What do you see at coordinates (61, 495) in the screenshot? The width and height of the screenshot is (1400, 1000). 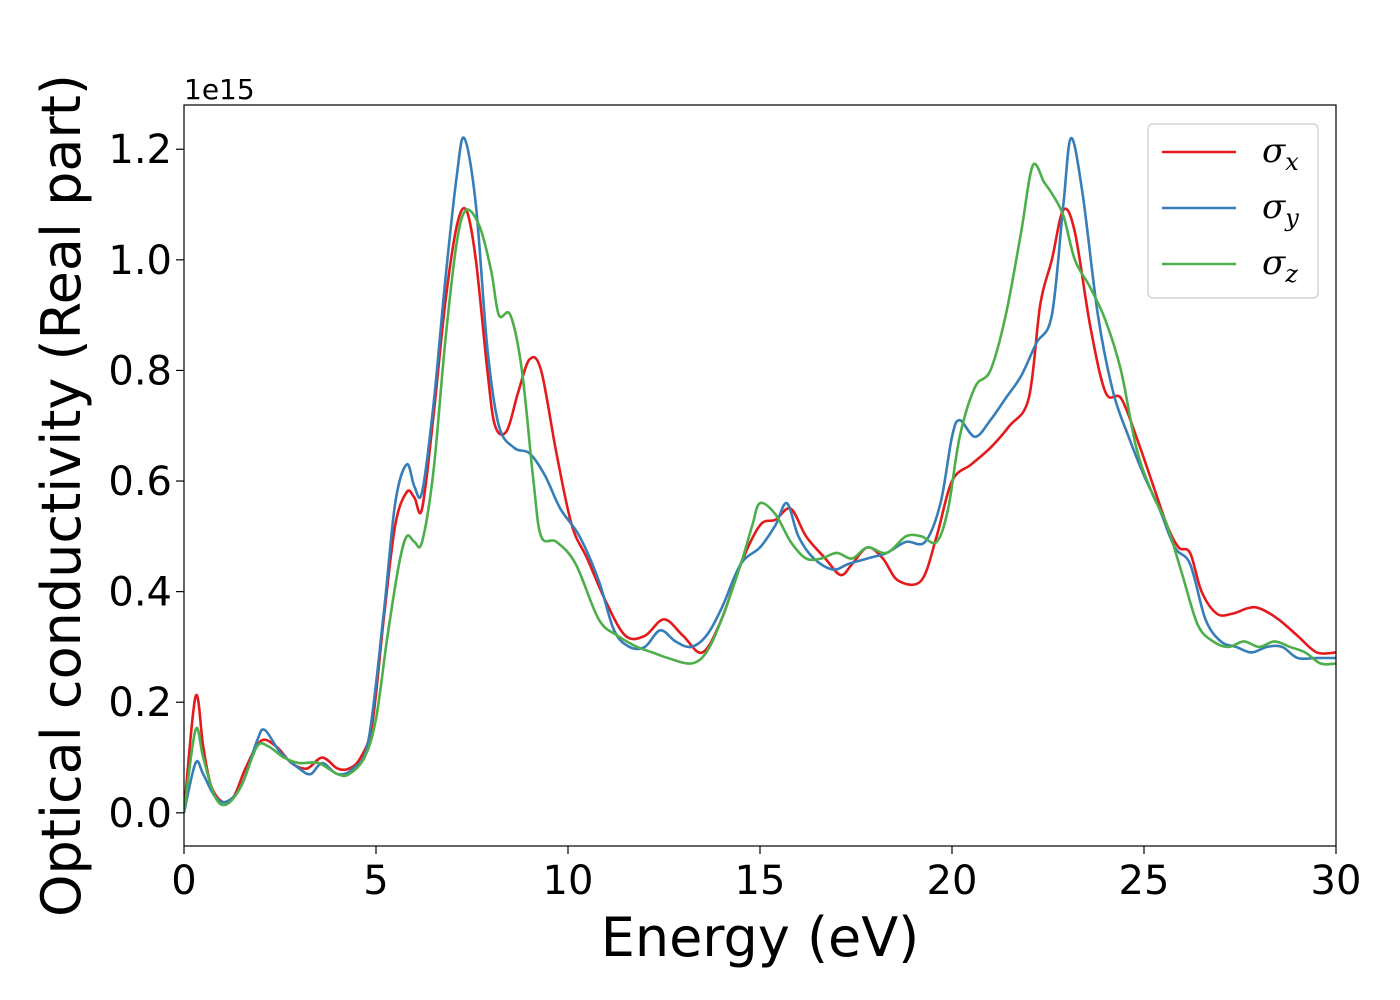 I see `y-axis-title: Optical conductivity (Real part)` at bounding box center [61, 495].